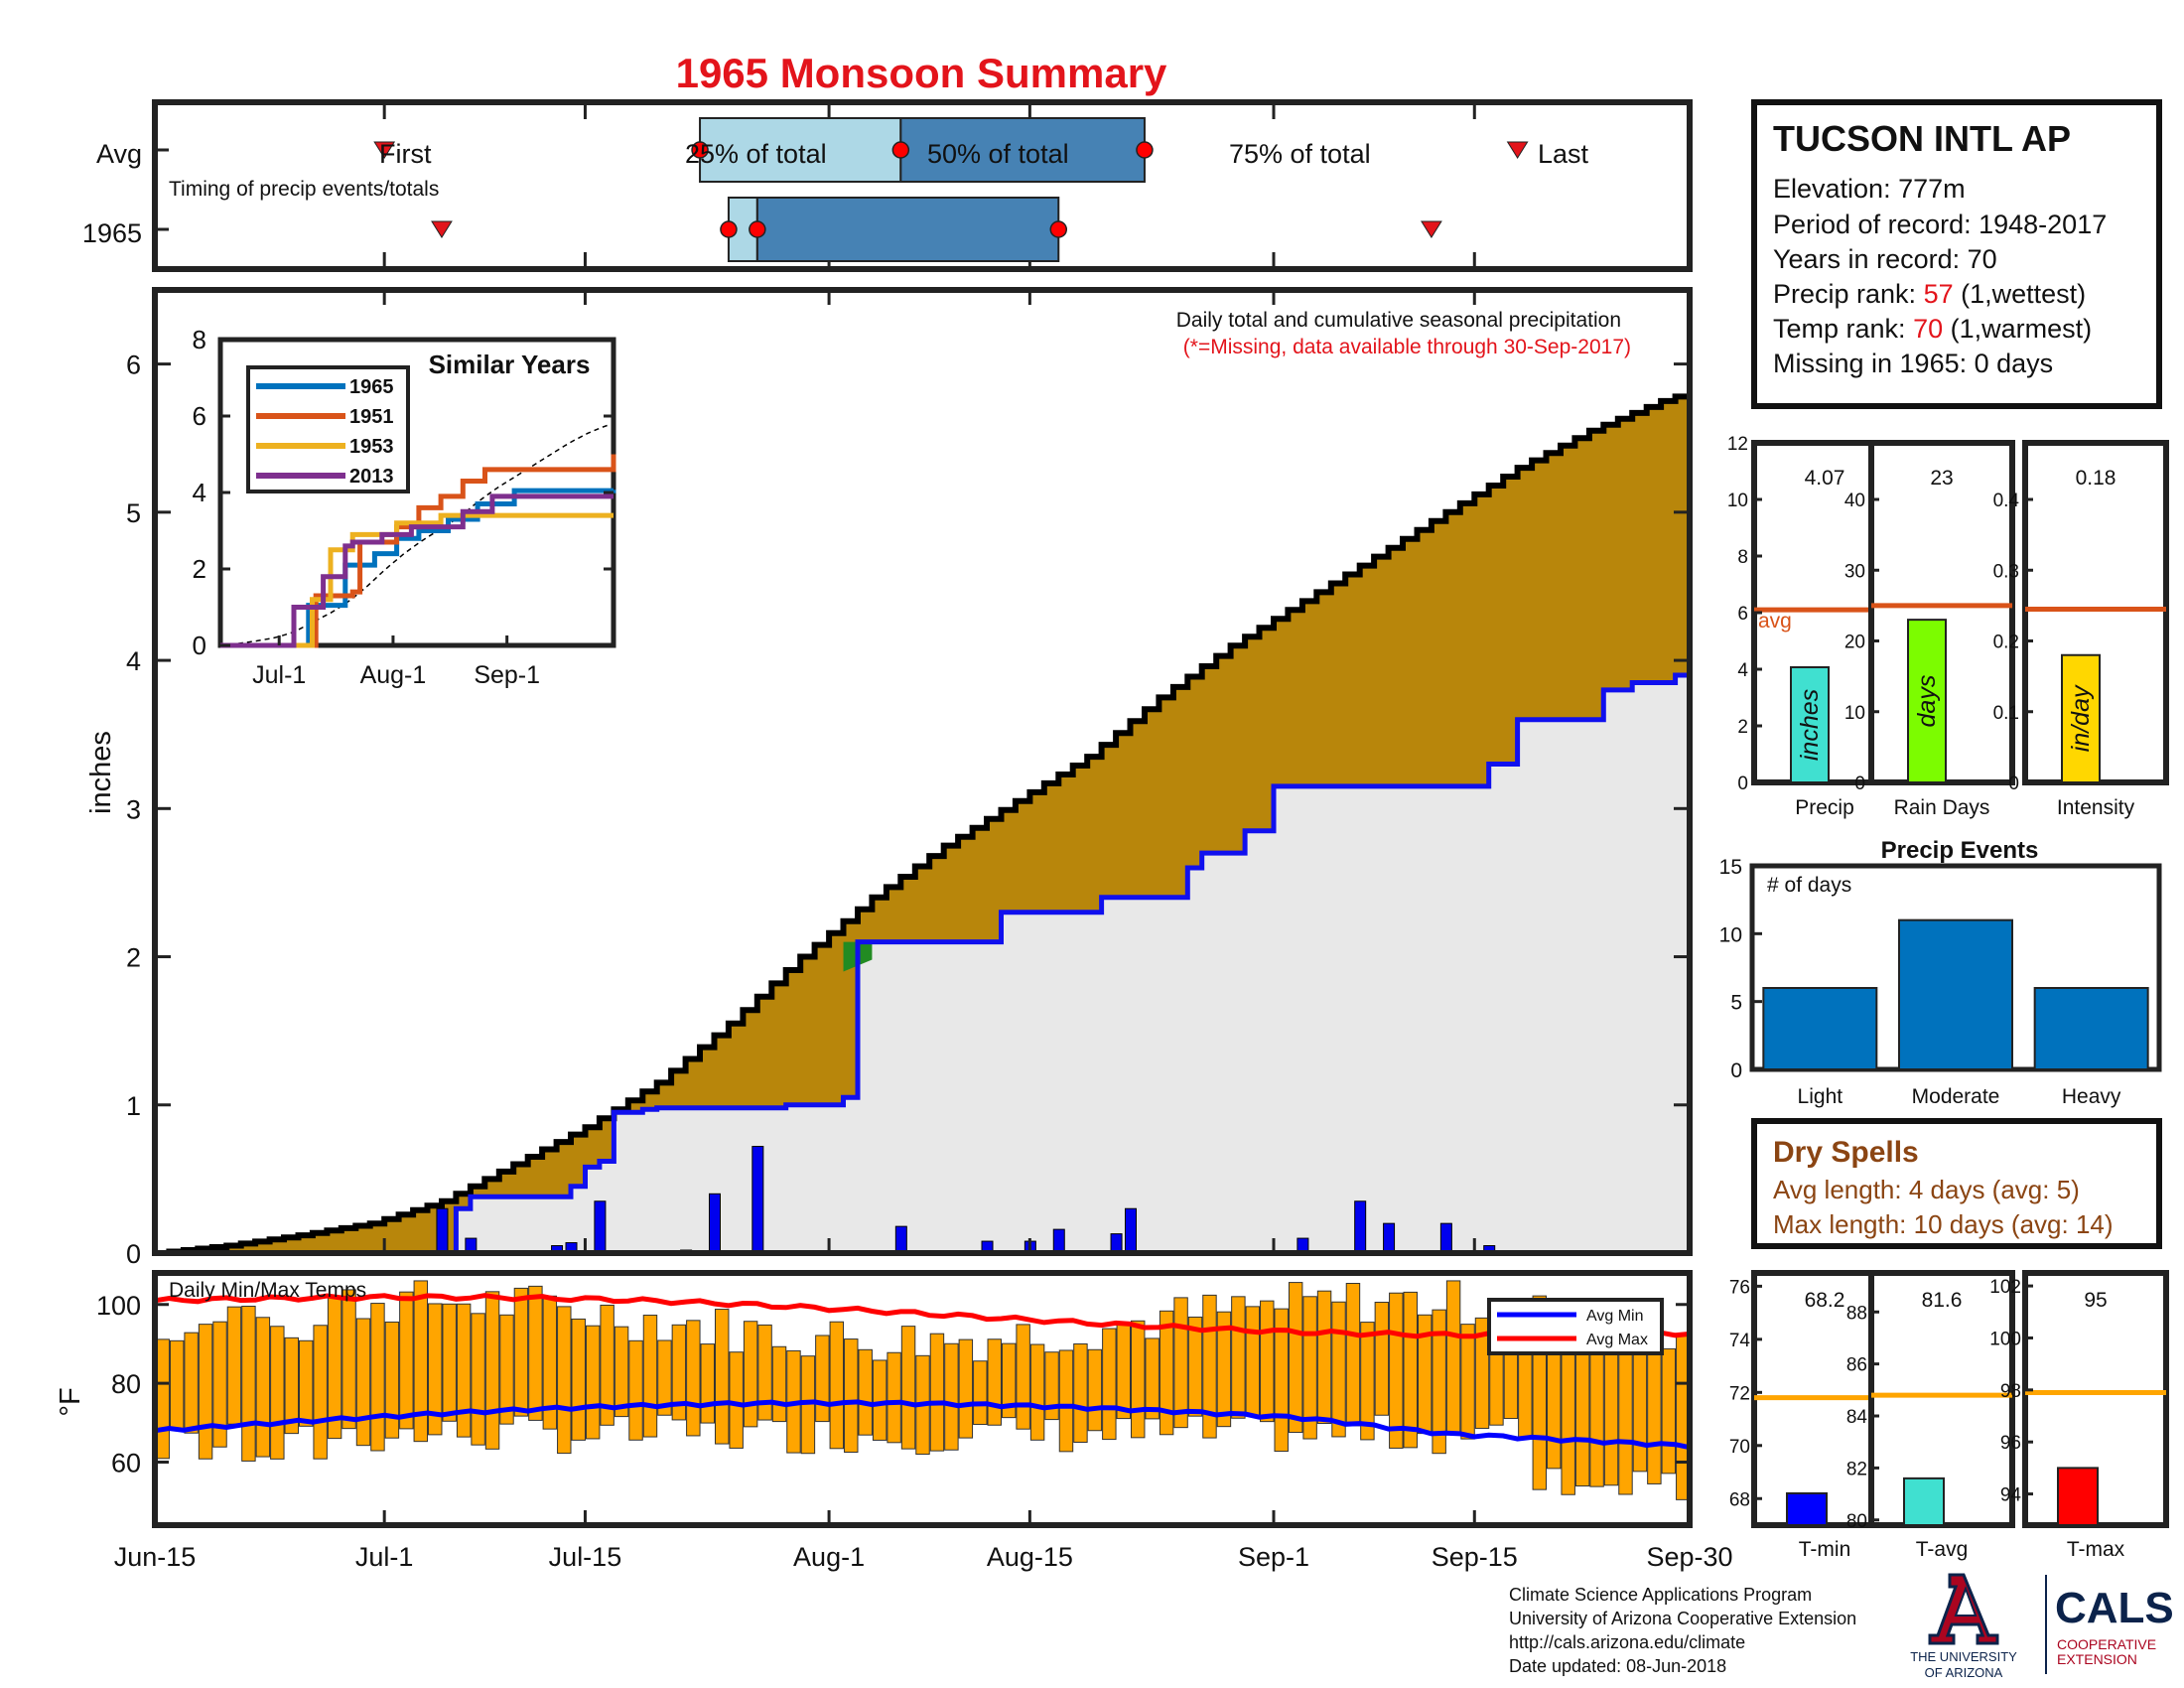 This screenshot has height=1688, width=2184. What do you see at coordinates (2006, 713) in the screenshot?
I see `season-y-tick-label: 0.1` at bounding box center [2006, 713].